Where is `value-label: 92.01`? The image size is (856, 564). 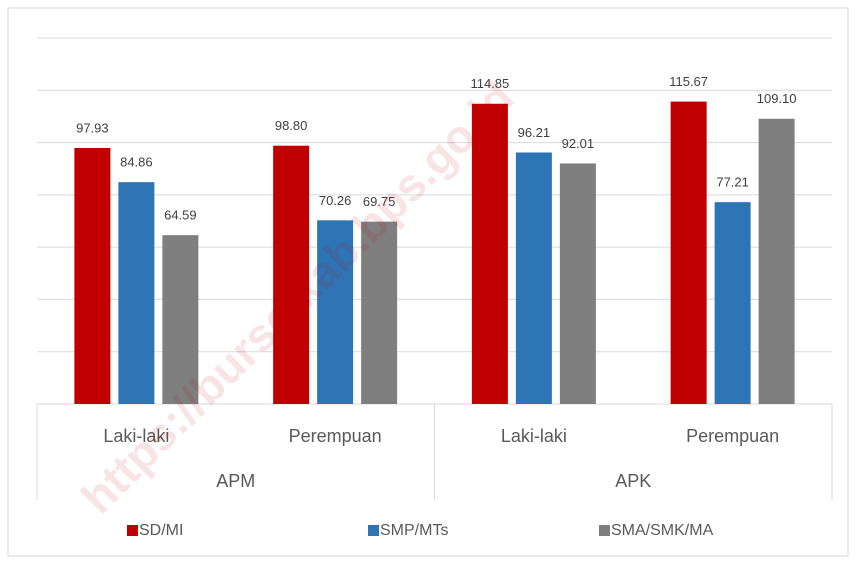
value-label: 92.01 is located at coordinates (578, 143).